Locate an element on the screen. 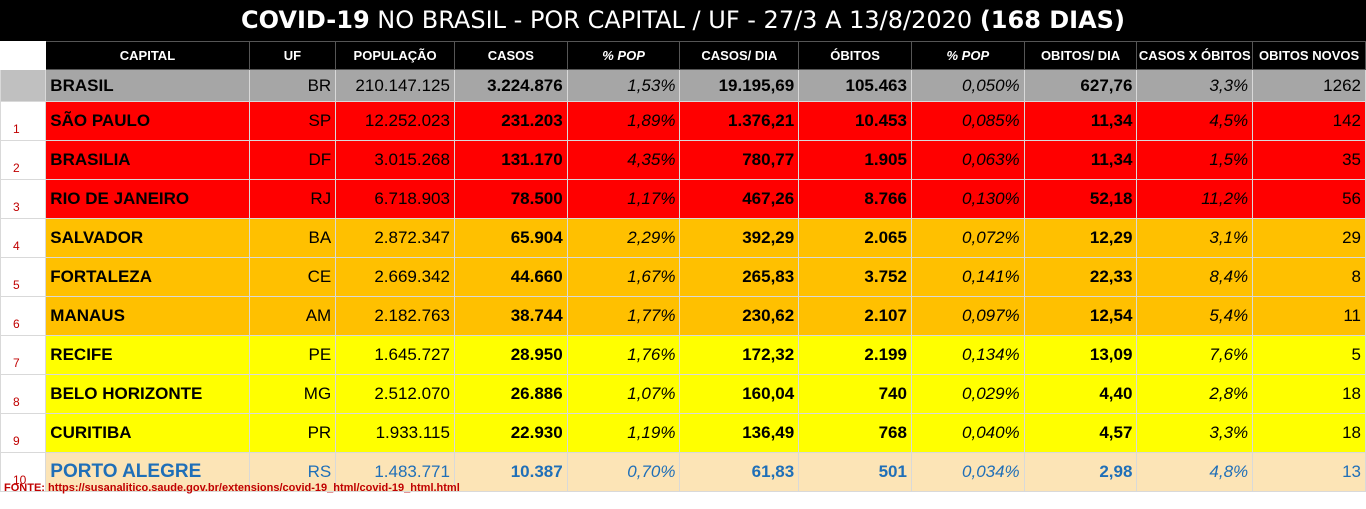 Image resolution: width=1366 pixels, height=509 pixels. cell-casos: 28.950 is located at coordinates (510, 355).